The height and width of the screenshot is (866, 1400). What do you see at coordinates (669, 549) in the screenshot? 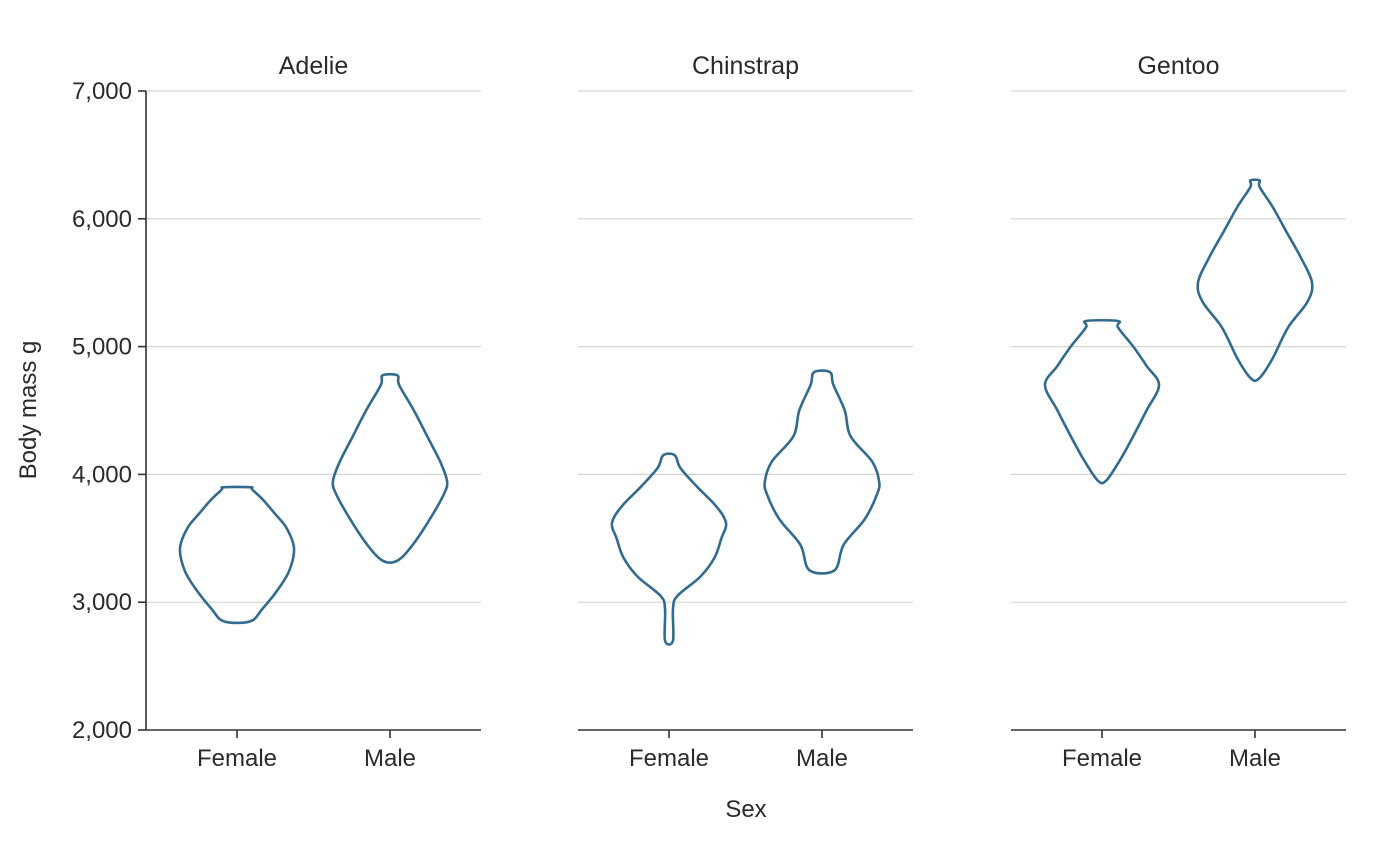
I see `violin-chinstrap-female` at bounding box center [669, 549].